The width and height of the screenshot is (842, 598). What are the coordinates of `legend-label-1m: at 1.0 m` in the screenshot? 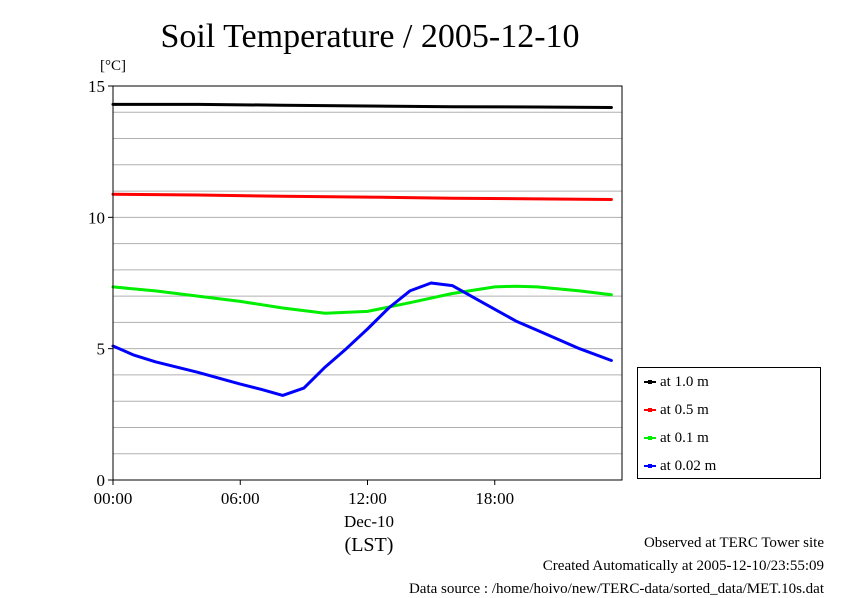 It's located at (684, 381).